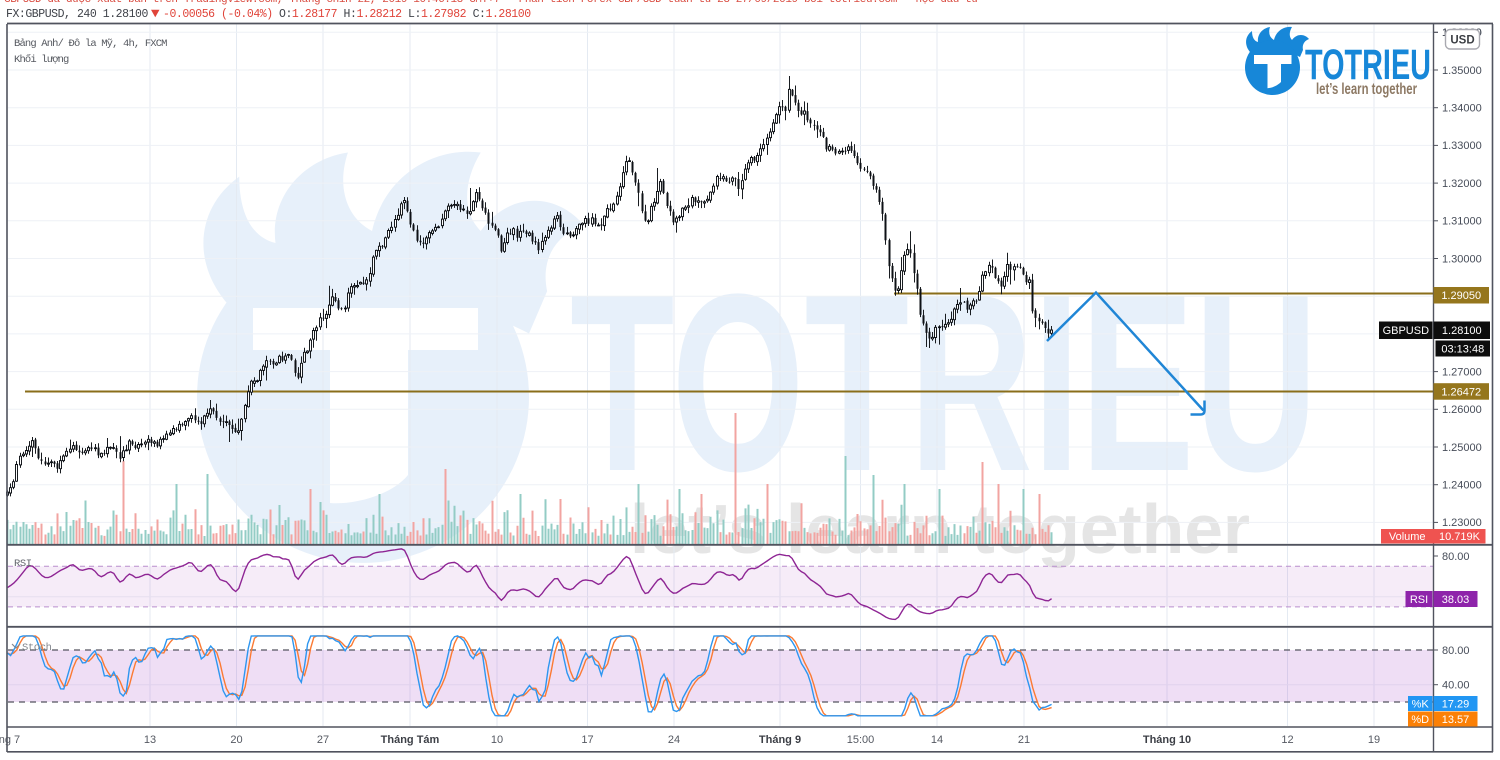  Describe the element at coordinates (1420, 720) in the screenshot. I see `svg-text: %D` at that location.